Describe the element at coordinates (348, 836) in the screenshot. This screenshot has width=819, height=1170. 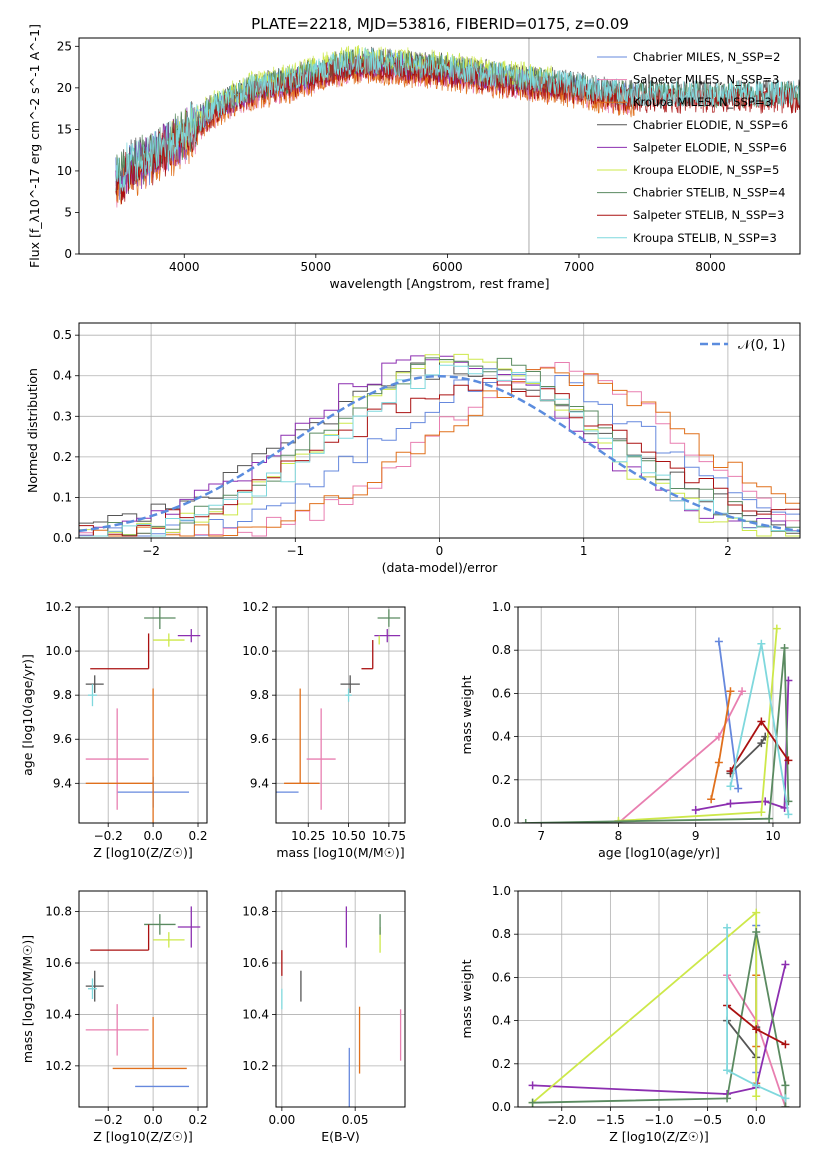
I see `x-tick-label: 10.50` at that location.